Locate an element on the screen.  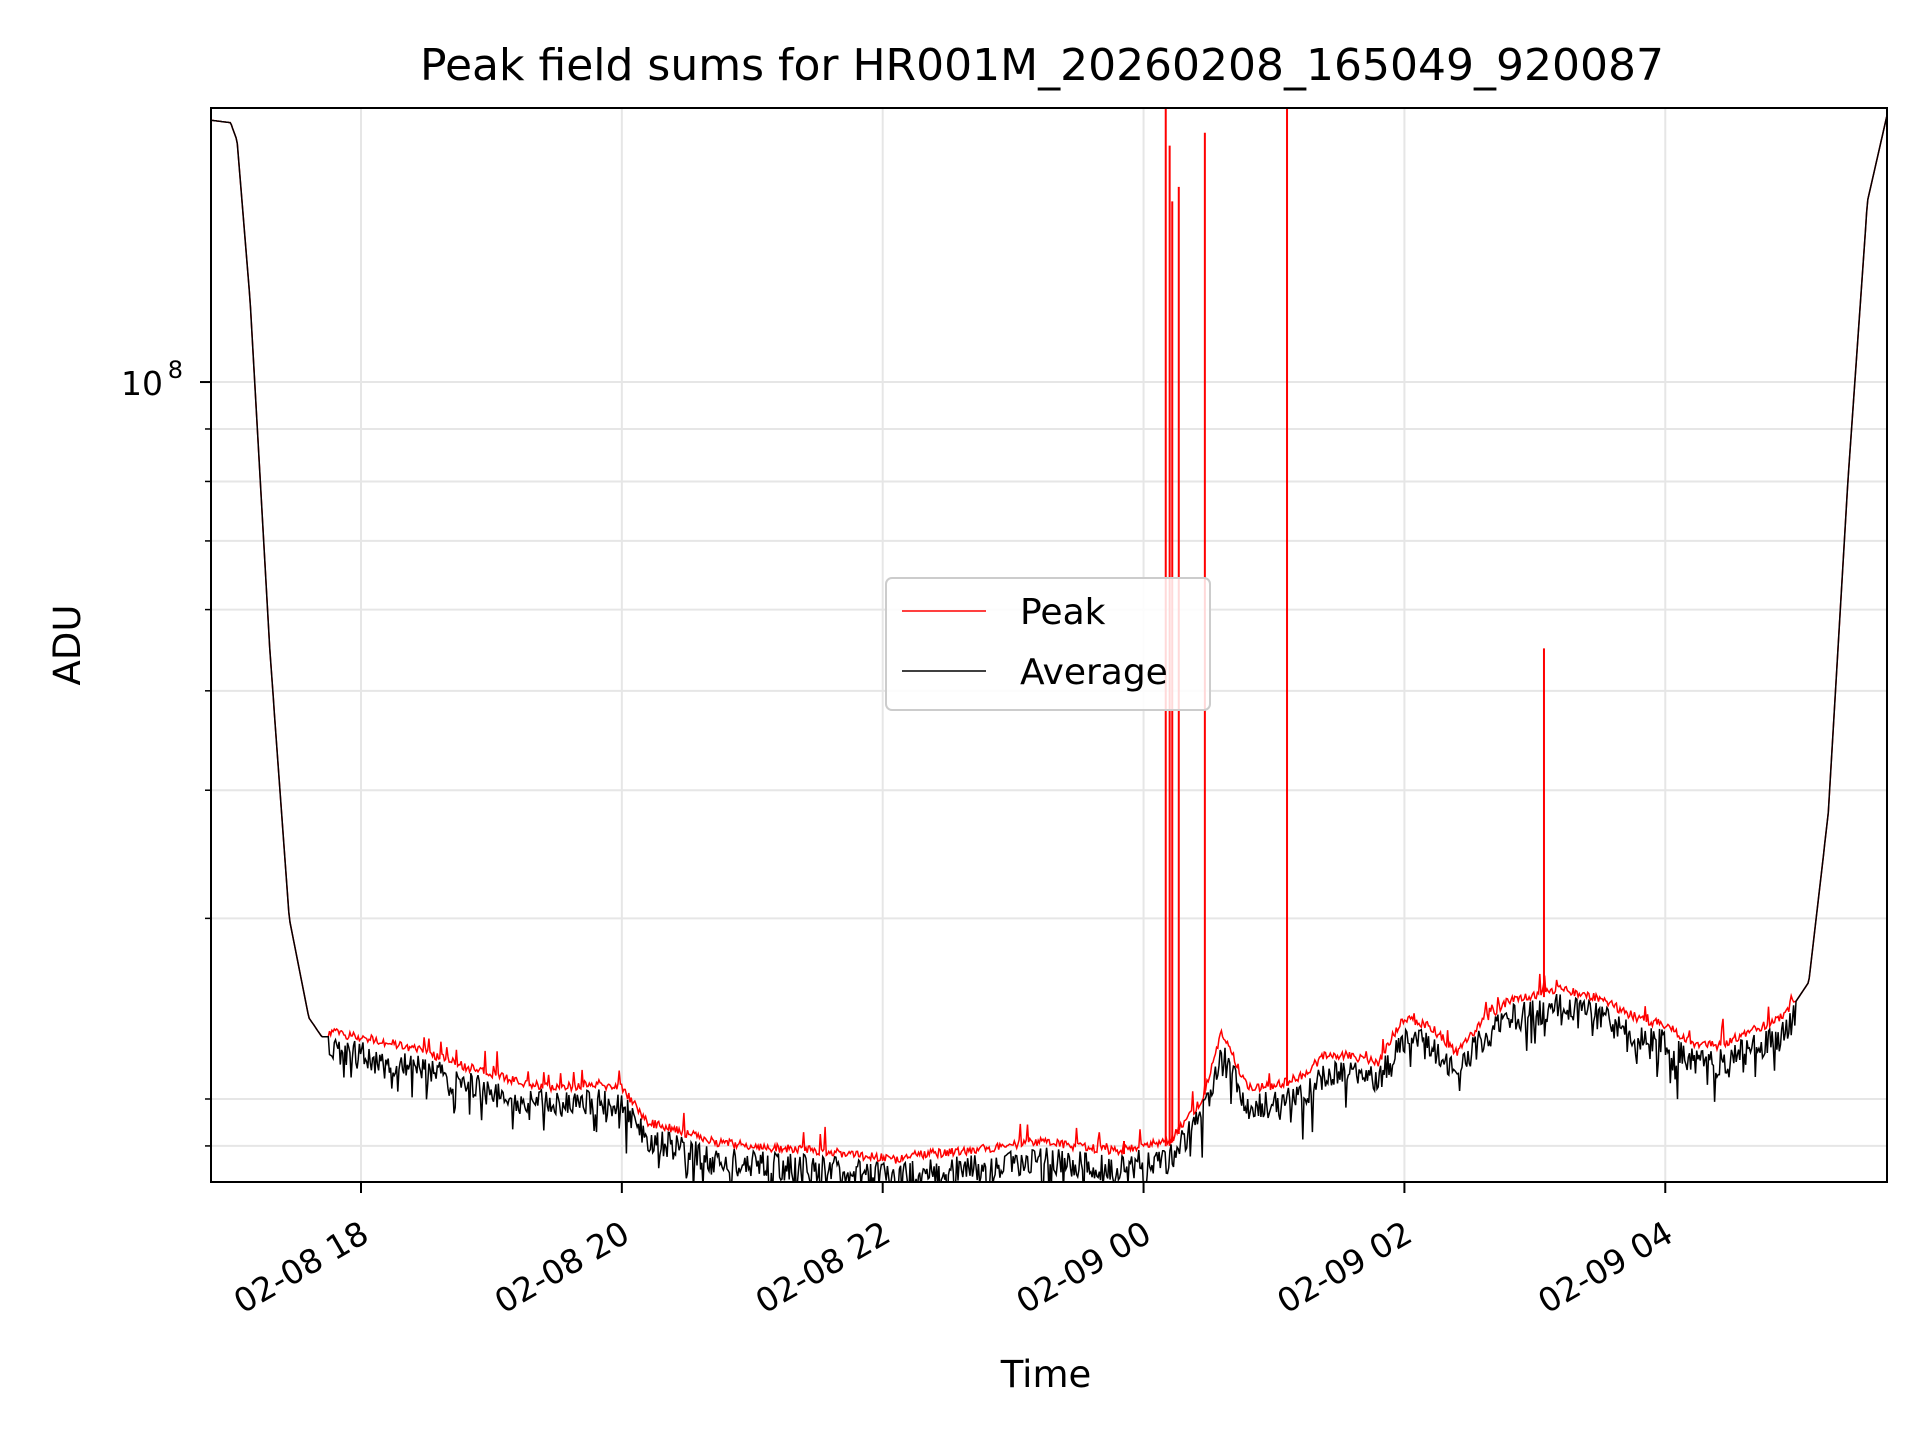
legend-label-average: Average is located at coordinates (1094, 672).